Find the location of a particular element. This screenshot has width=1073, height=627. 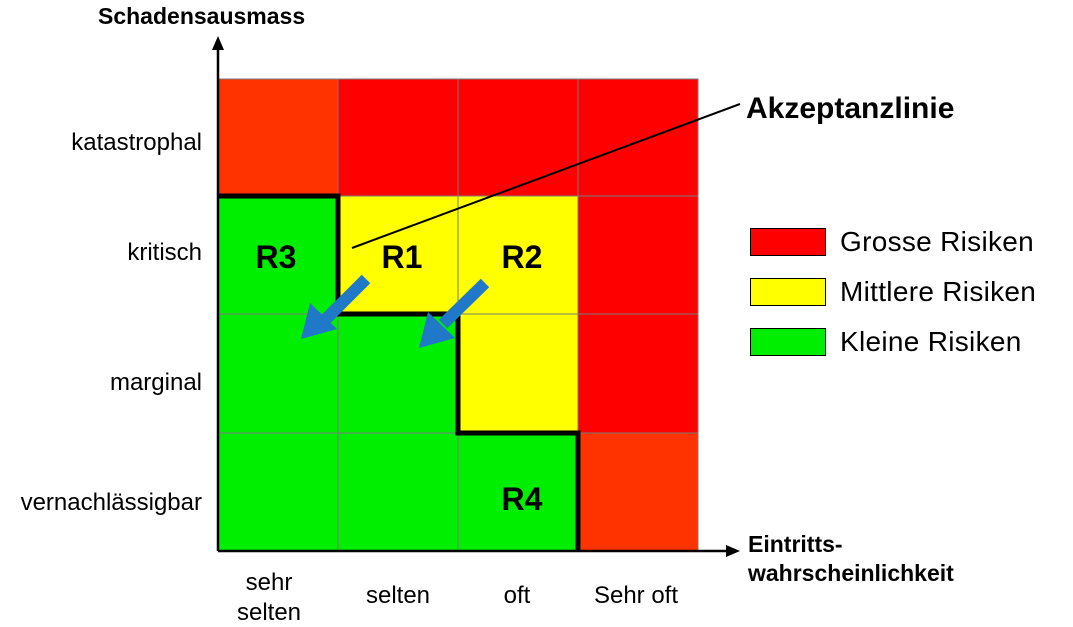

y-axis-title: Schadensausmass is located at coordinates (201, 16).